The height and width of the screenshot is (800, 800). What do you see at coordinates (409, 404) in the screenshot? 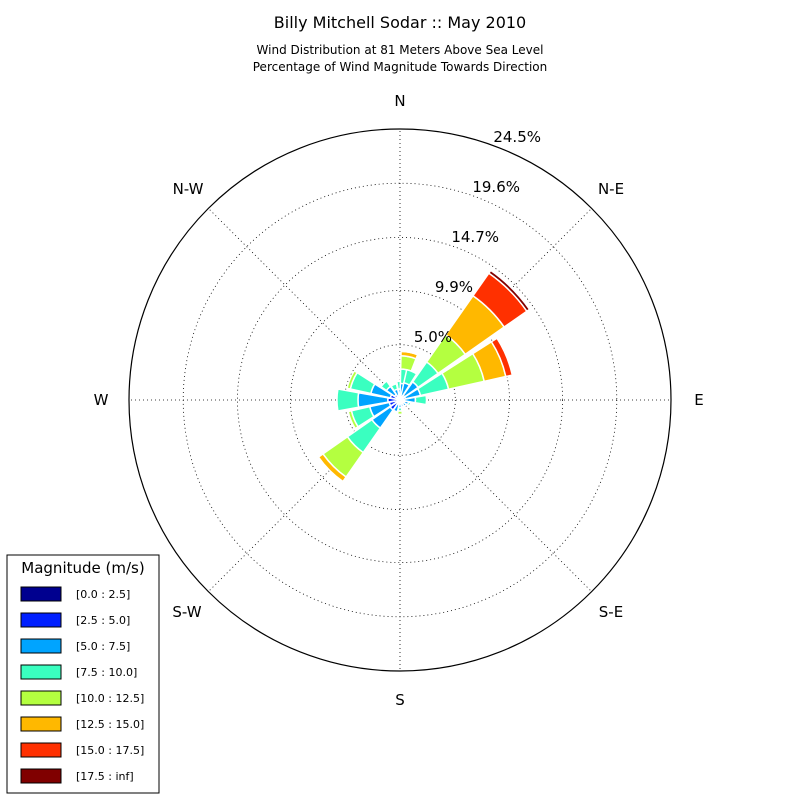
I see `wind-bar-dir6-bin3` at bounding box center [409, 404].